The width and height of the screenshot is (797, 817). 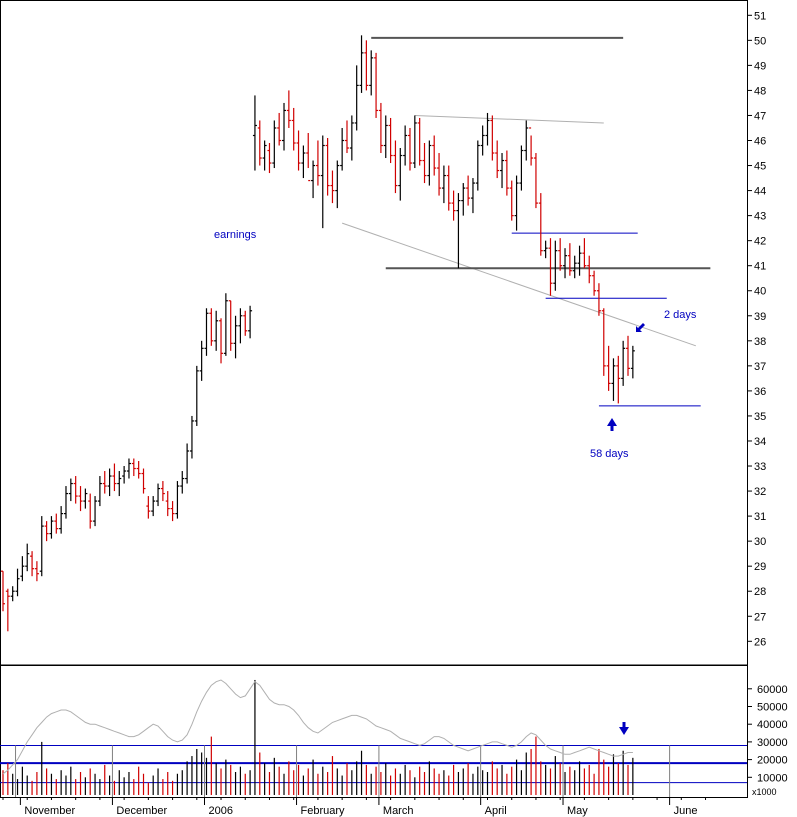 I want to click on volume-ytick-label: 50000, so click(x=772, y=708).